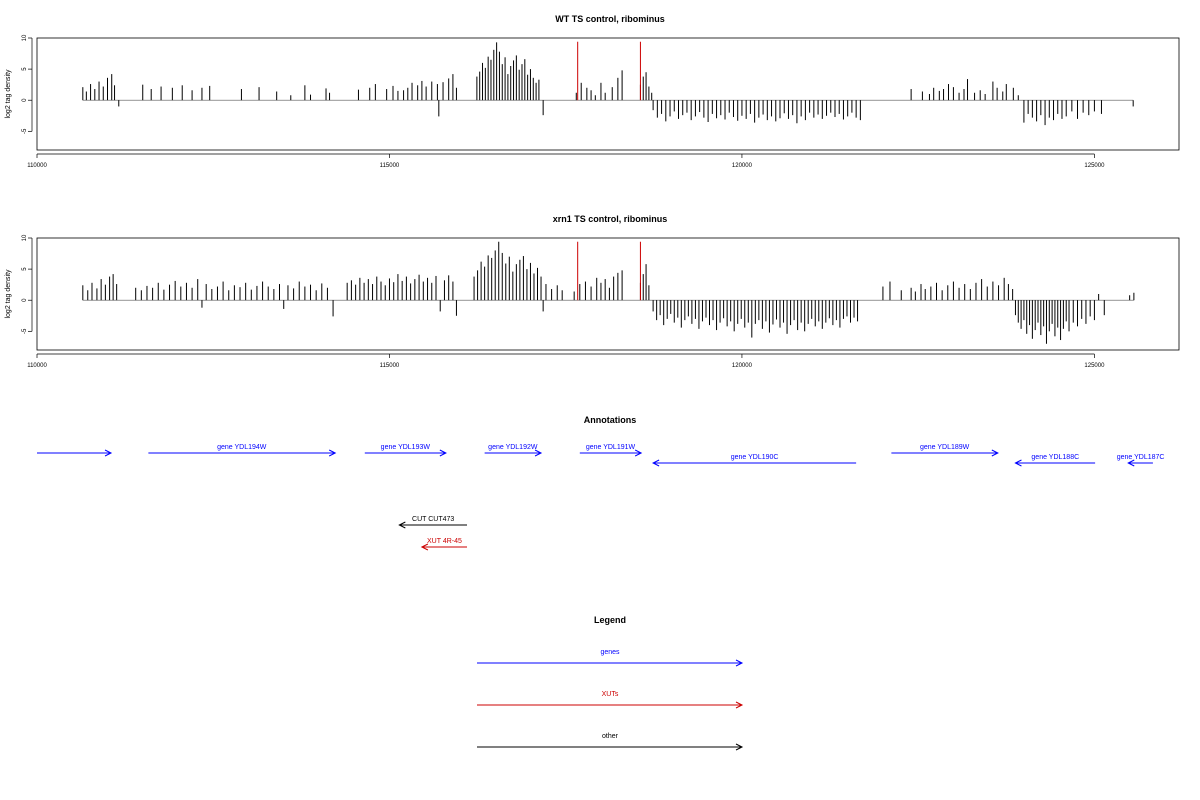 This screenshot has width=1200, height=800. I want to click on wt-y-tick-label: 10, so click(25, 37).